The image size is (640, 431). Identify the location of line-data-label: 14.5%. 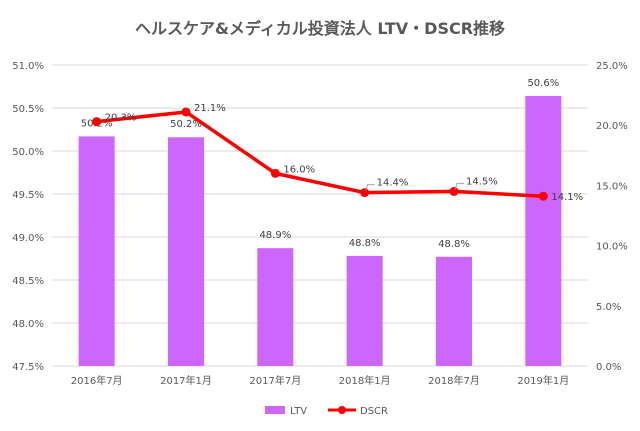
(482, 181).